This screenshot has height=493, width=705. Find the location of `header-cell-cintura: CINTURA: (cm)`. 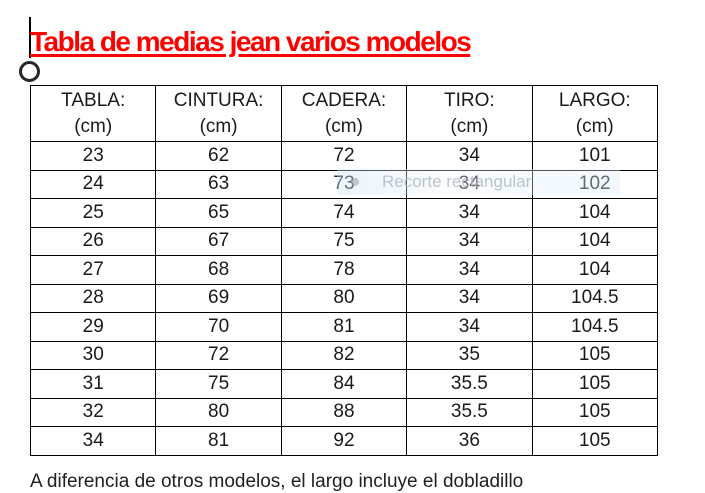

header-cell-cintura: CINTURA: (cm) is located at coordinates (218, 113).